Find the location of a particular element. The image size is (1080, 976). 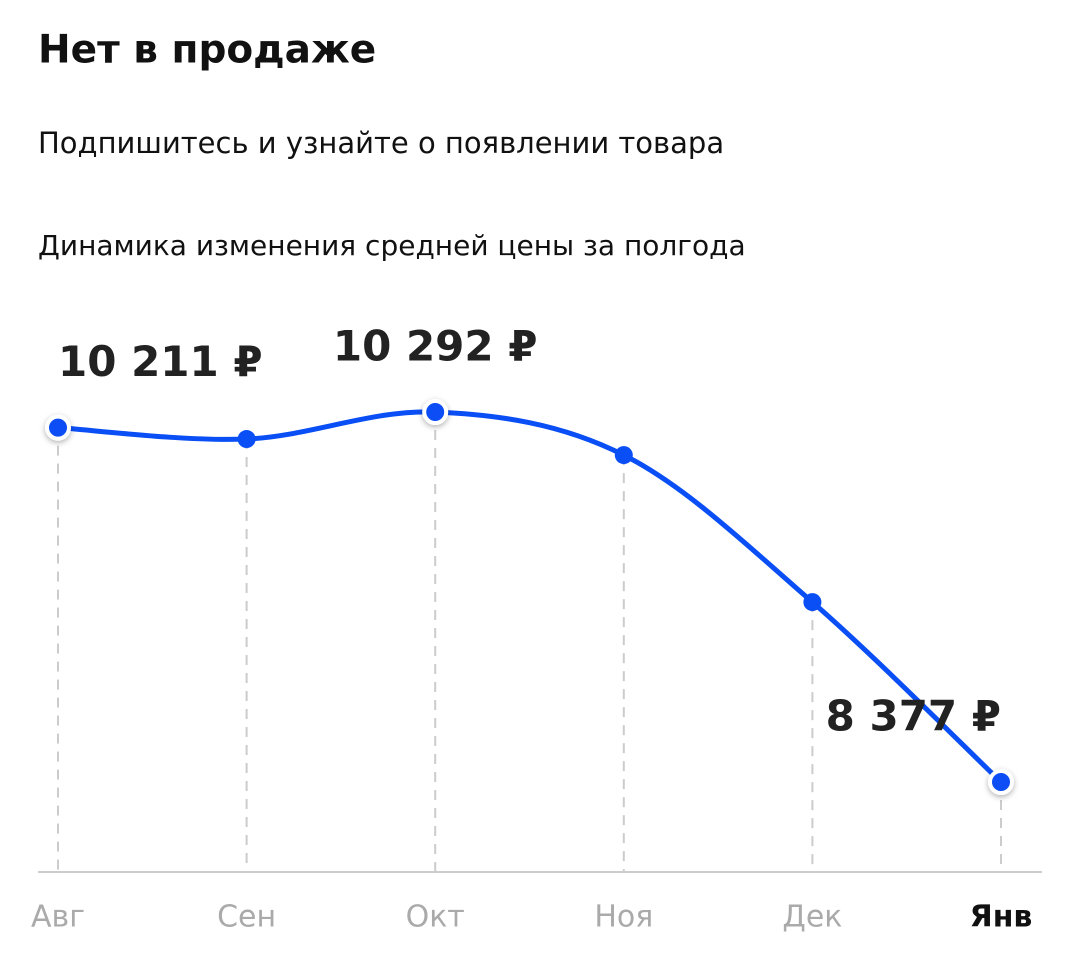

x-tick-label: Окт is located at coordinates (435, 917).